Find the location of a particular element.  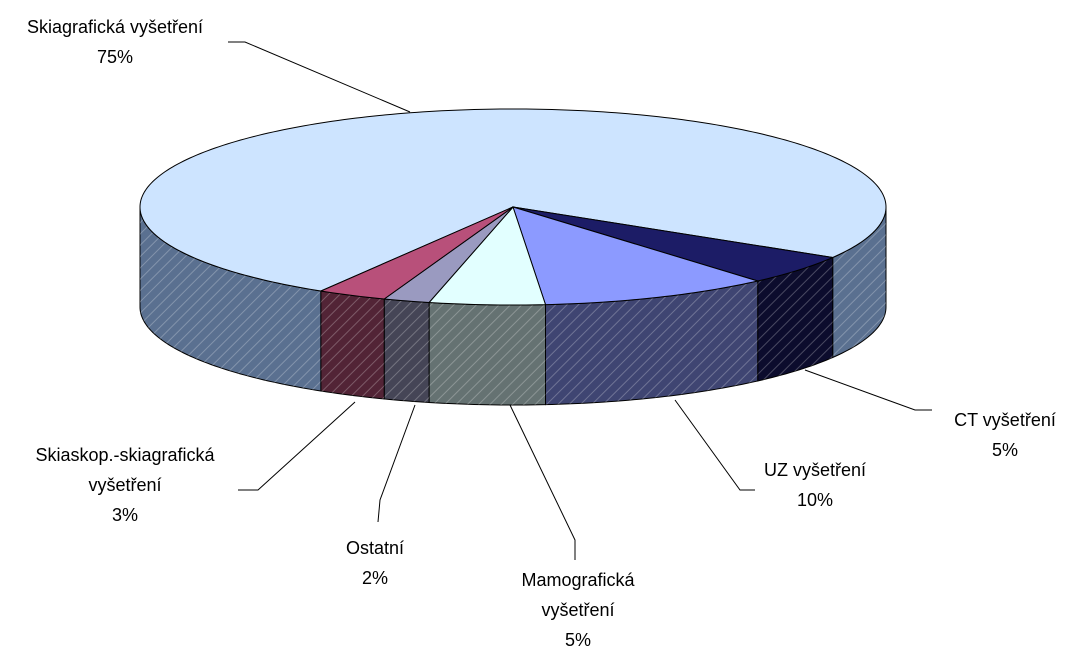

category-label: Skiaskop.-skiagrafická vyšetření is located at coordinates (125, 470).